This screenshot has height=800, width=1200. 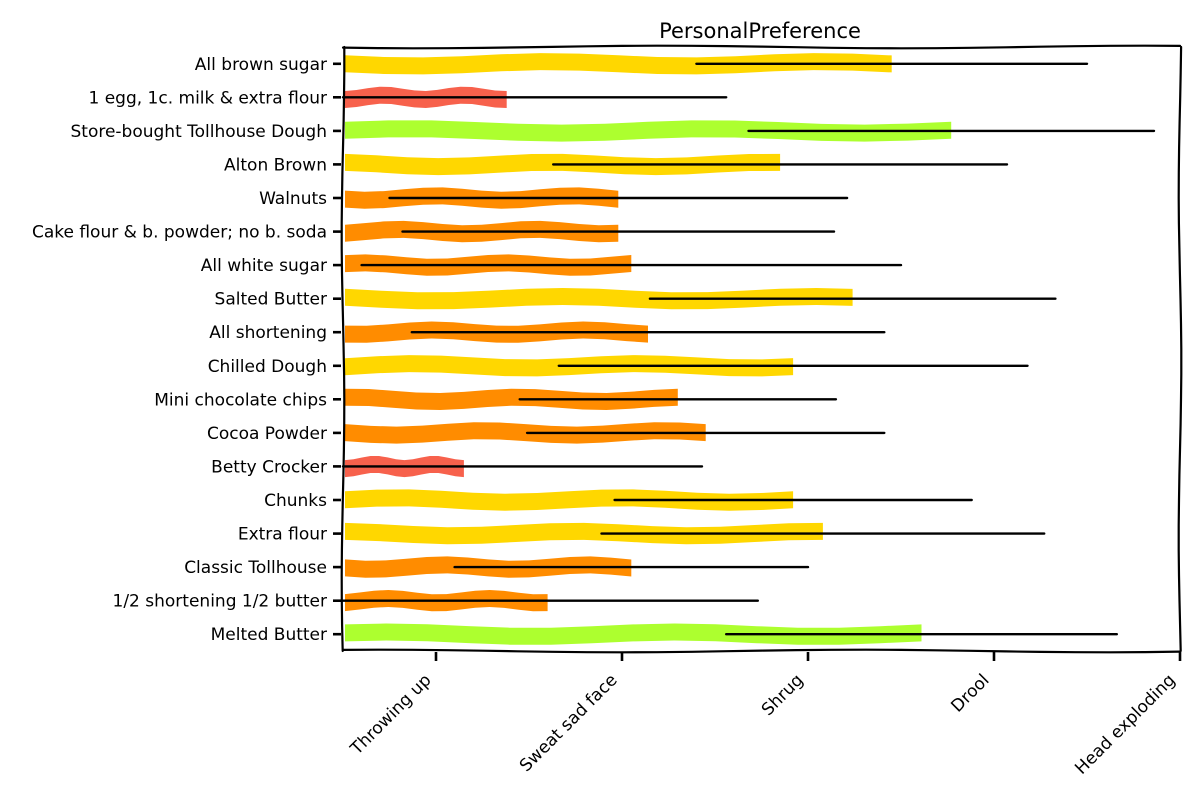 I want to click on y-tick-label-7: Salted Butter, so click(x=271, y=300).